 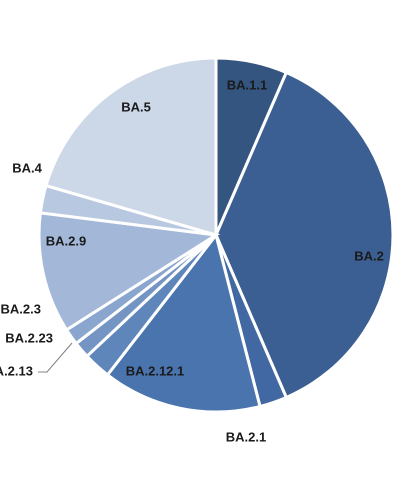 I want to click on pie-label-ba-2: BA.2, so click(x=369, y=255).